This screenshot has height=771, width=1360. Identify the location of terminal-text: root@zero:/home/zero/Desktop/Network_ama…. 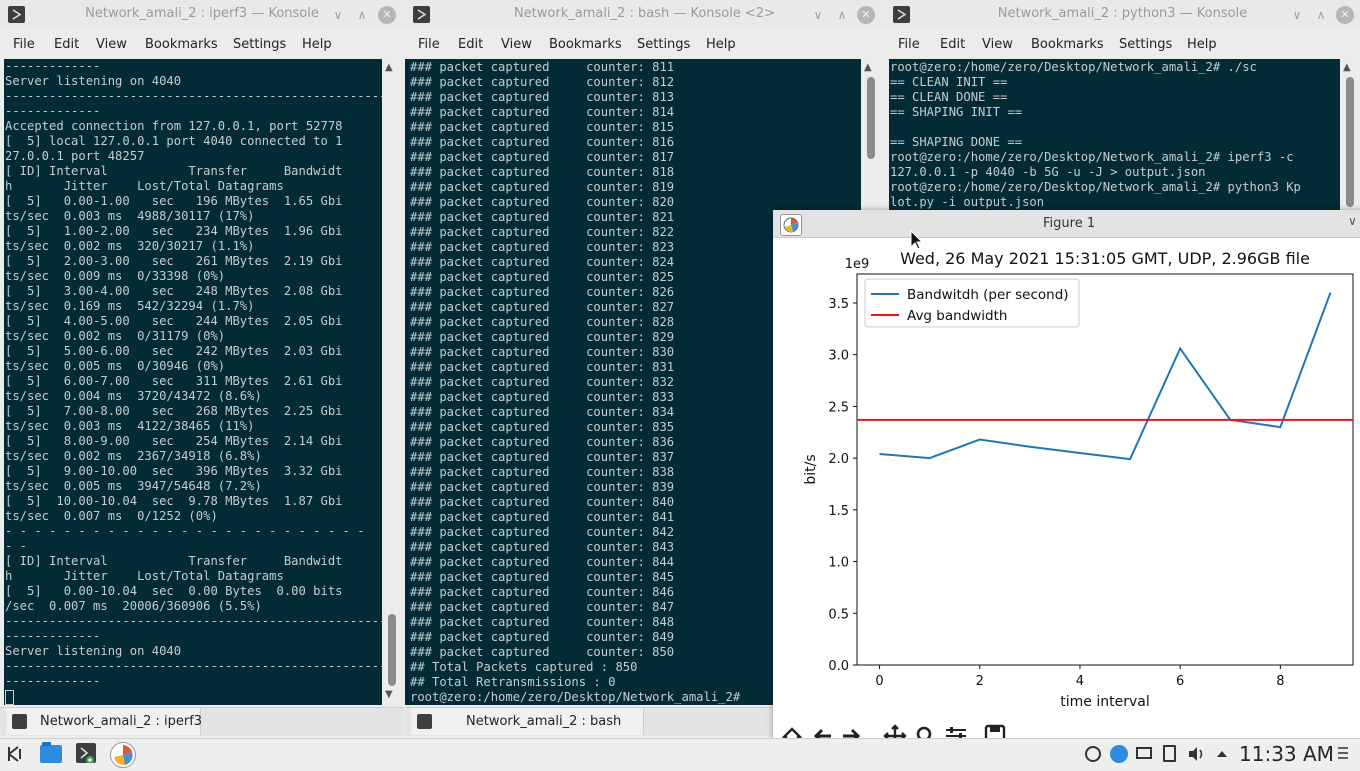
(1095, 135).